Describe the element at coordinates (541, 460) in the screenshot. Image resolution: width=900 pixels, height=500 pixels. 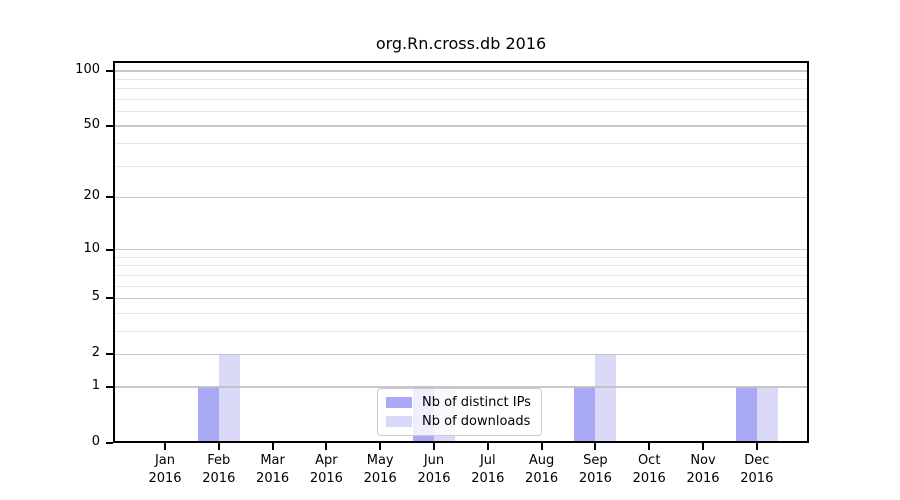
I see `month-label: Aug` at that location.